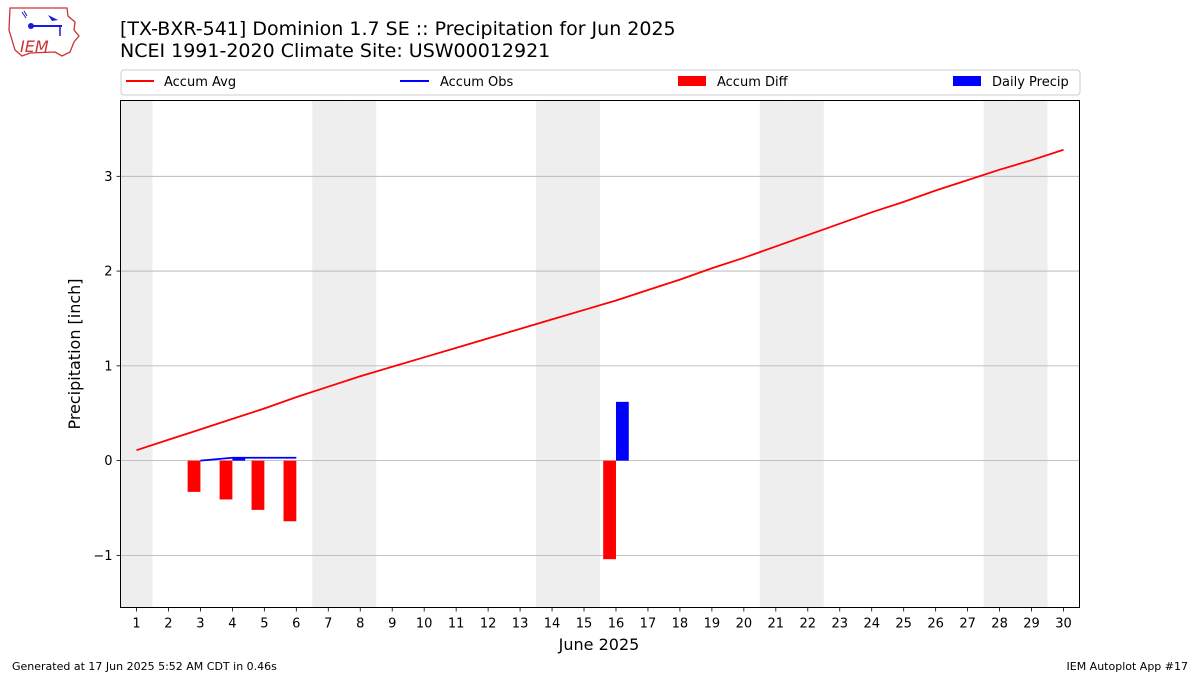  What do you see at coordinates (456, 624) in the screenshot?
I see `x-tick-label: 11` at bounding box center [456, 624].